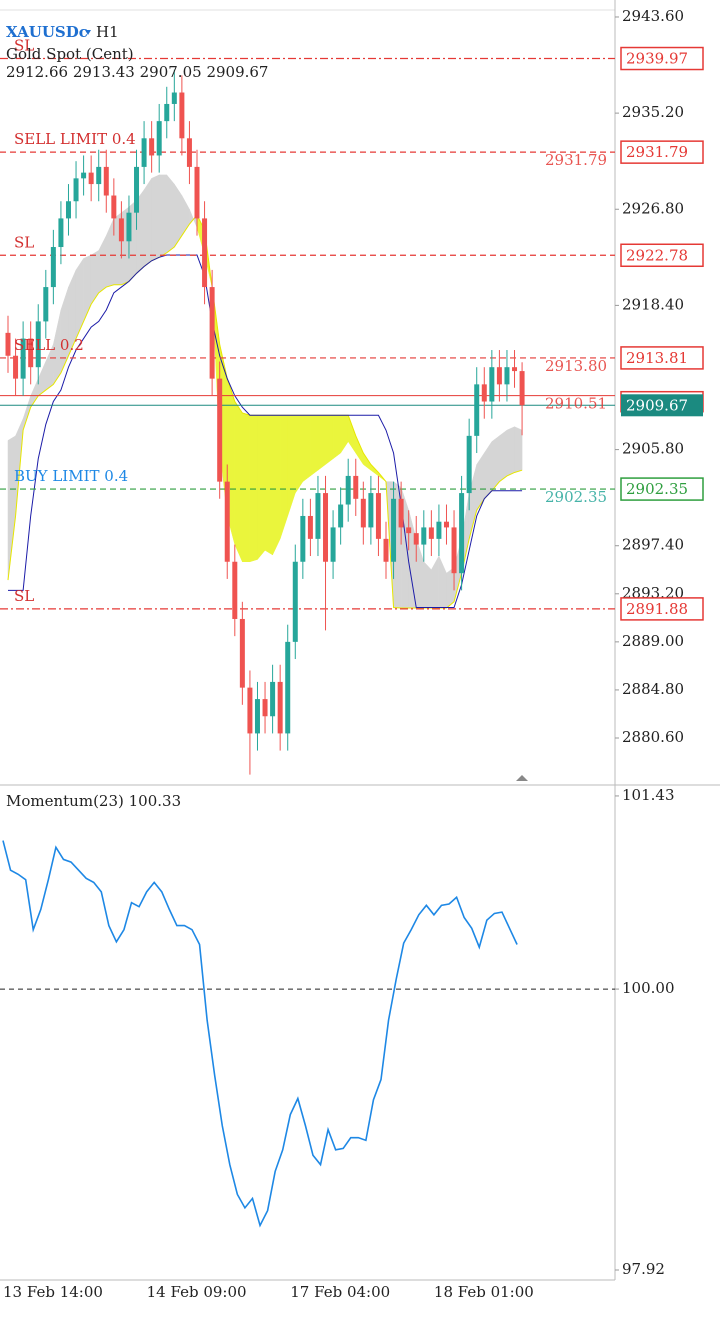  What do you see at coordinates (155, 801) in the screenshot?
I see `indicator-value: 100.33` at bounding box center [155, 801].